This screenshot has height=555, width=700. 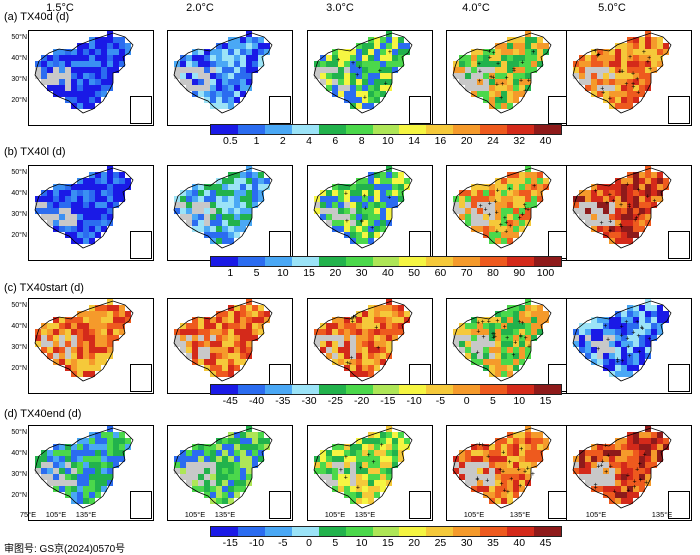 What do you see at coordinates (278, 261) in the screenshot?
I see `colorbar-swatch` at bounding box center [278, 261].